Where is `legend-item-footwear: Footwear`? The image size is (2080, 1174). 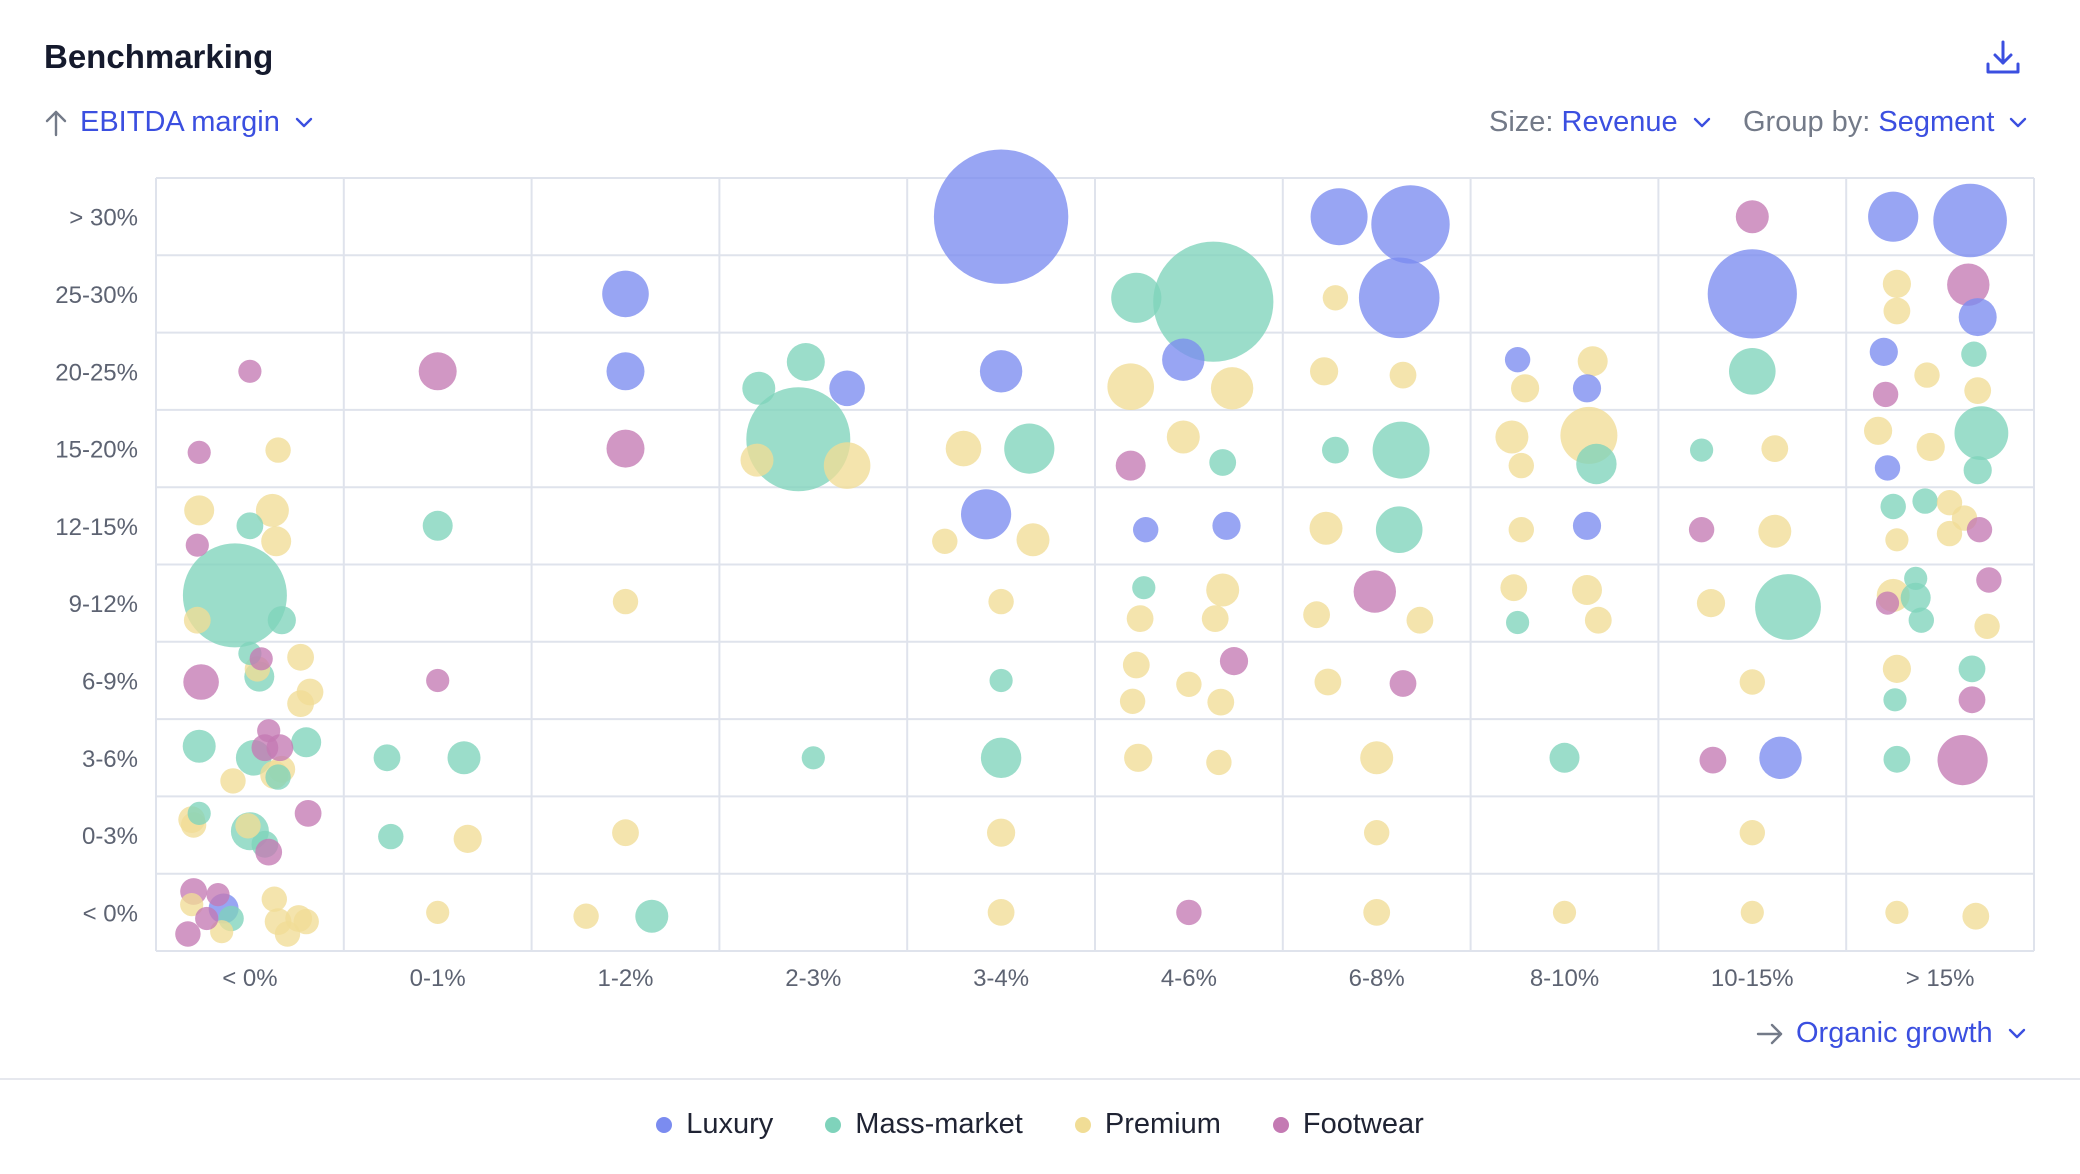 legend-item-footwear: Footwear is located at coordinates (1348, 1124).